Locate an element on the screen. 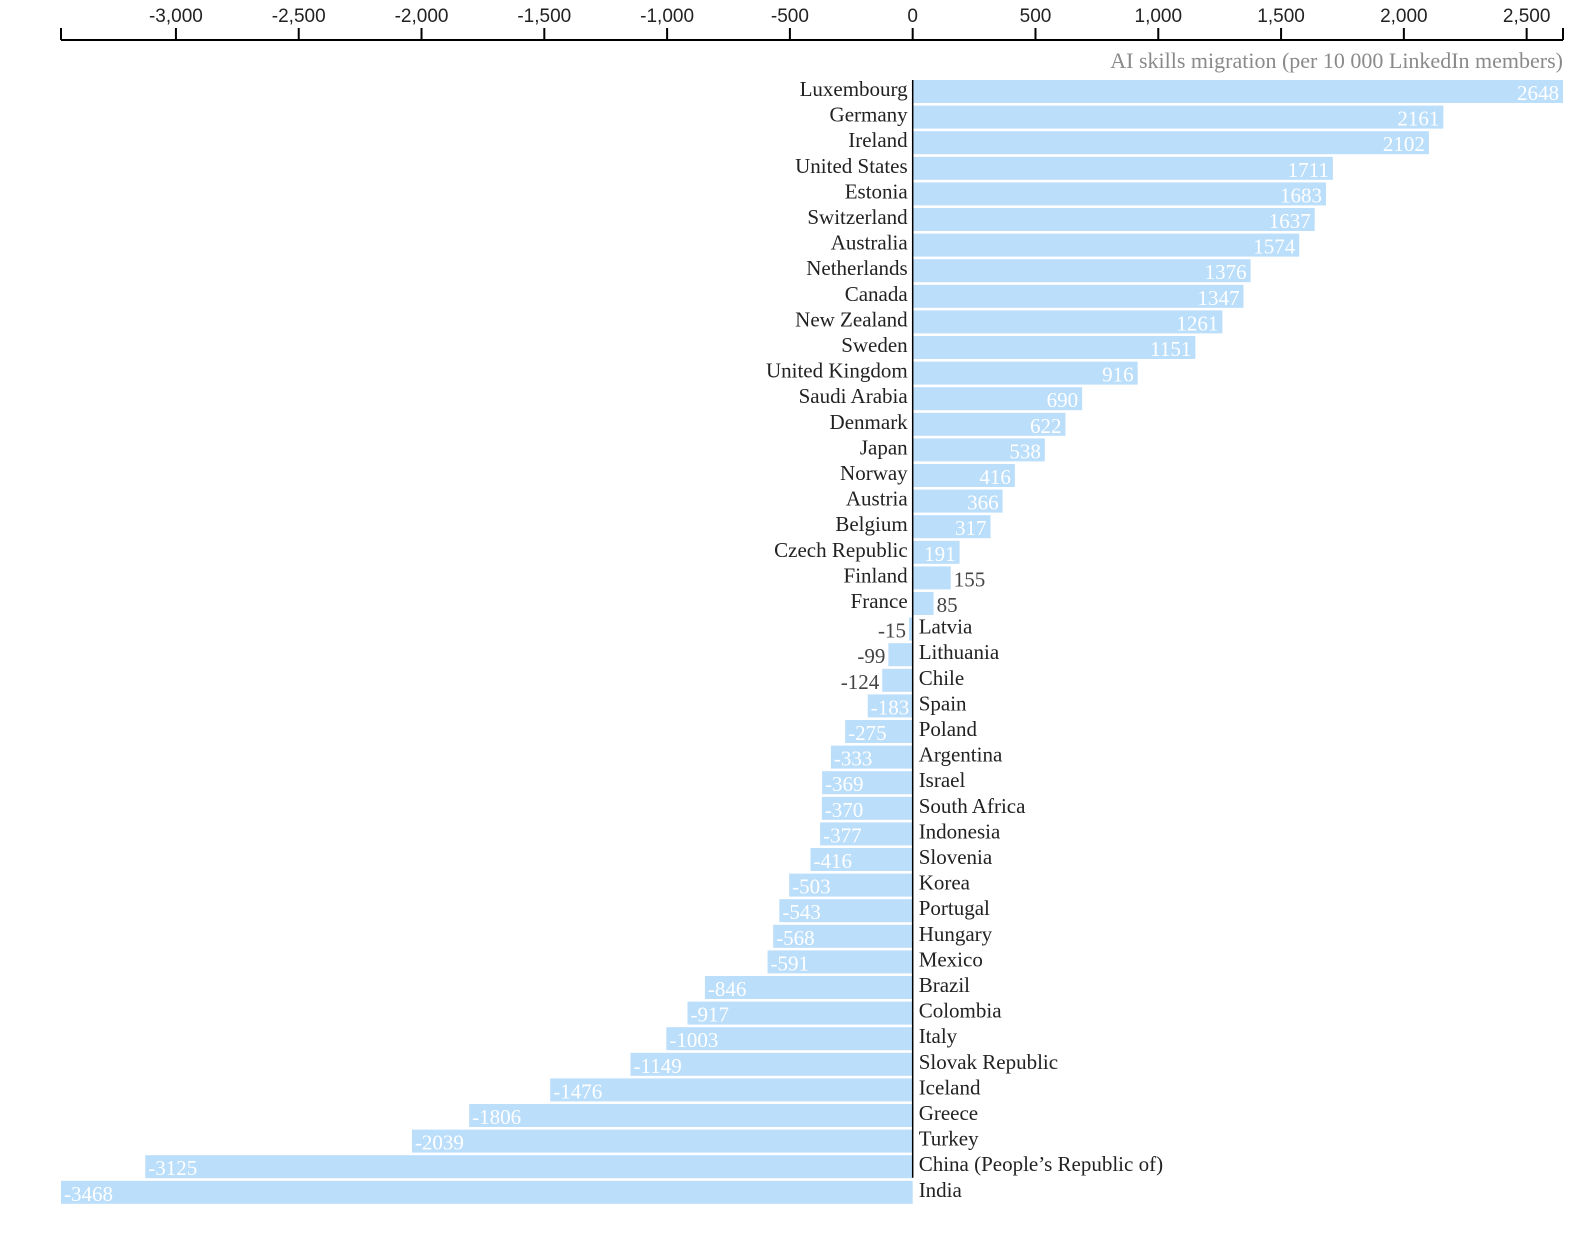  country-label: Canada is located at coordinates (877, 294).